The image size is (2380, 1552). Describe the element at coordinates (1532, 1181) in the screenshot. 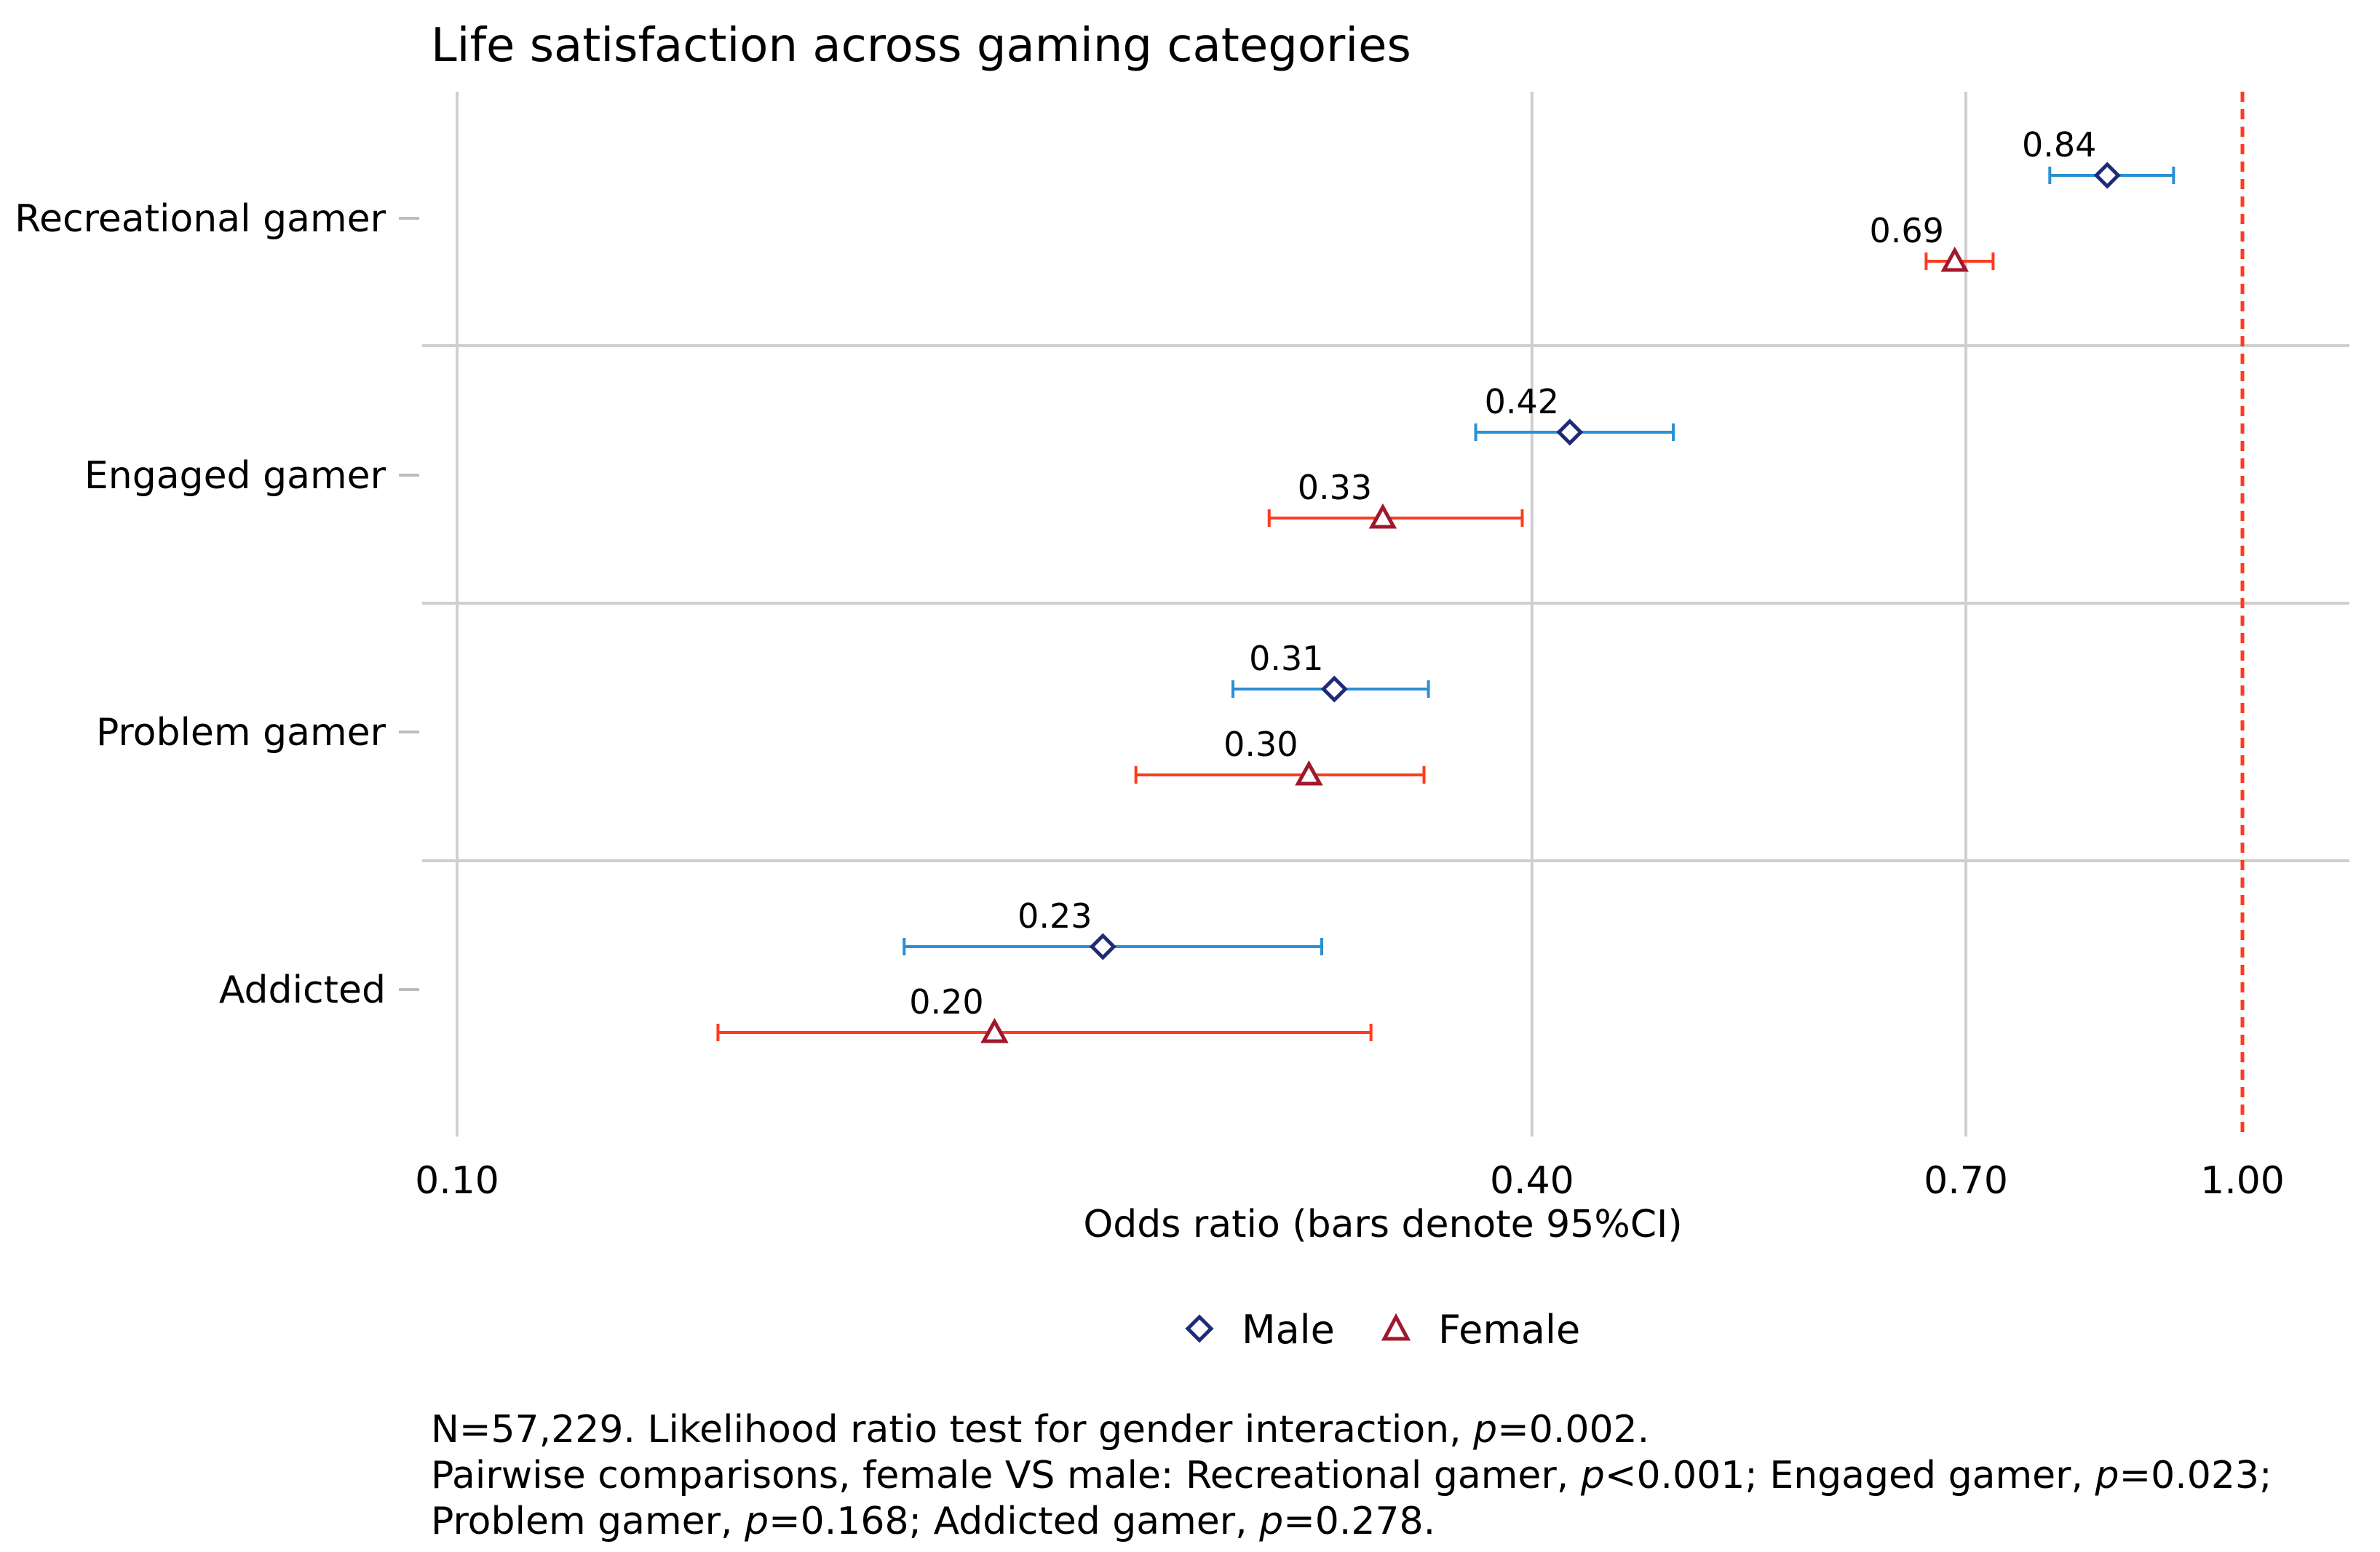

I see `x-tick-label-1: 0.40` at that location.